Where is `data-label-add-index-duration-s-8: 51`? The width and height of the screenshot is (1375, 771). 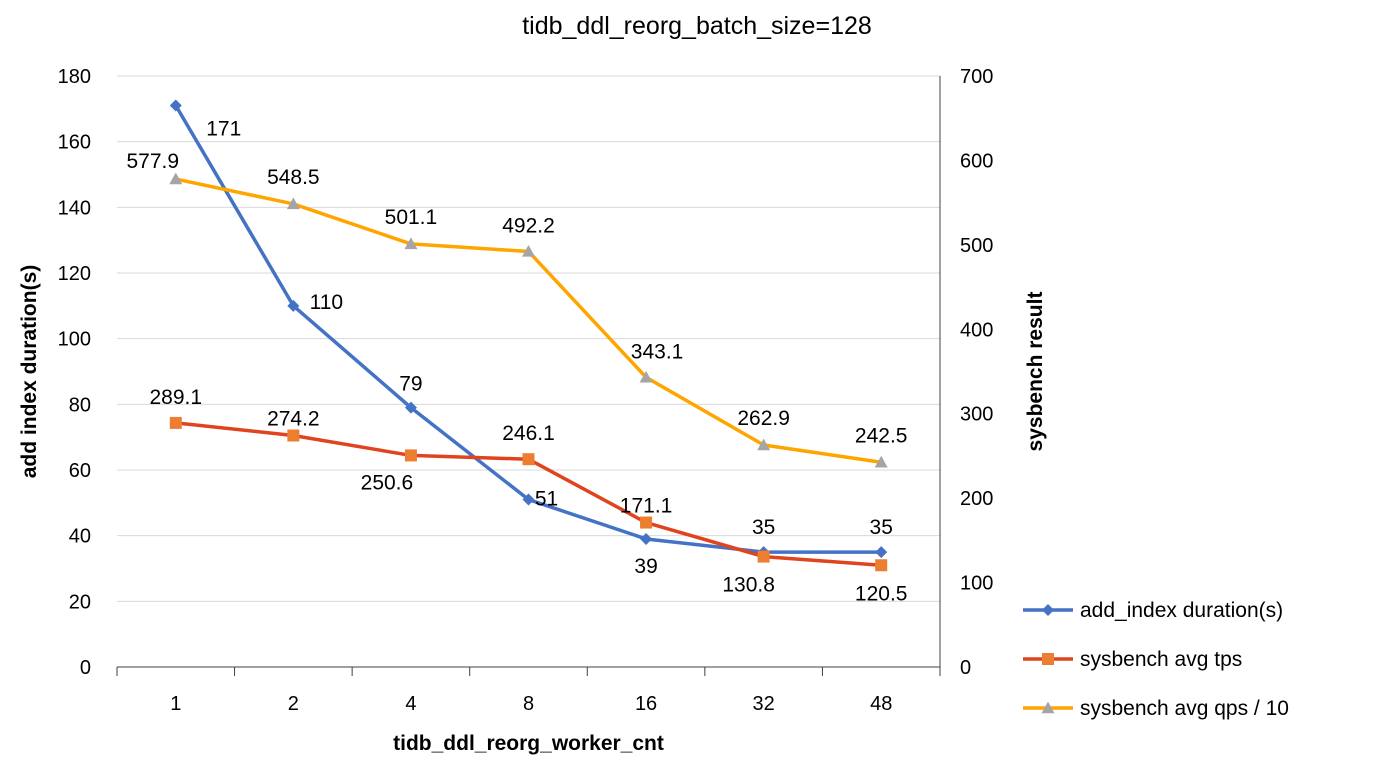 data-label-add-index-duration-s-8: 51 is located at coordinates (546, 499).